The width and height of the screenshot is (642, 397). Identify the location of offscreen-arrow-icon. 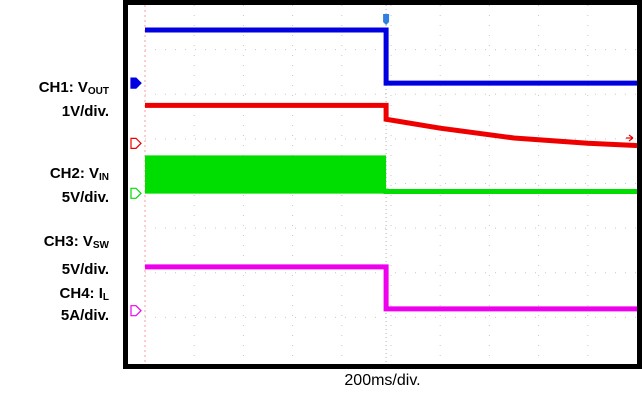
(630, 138).